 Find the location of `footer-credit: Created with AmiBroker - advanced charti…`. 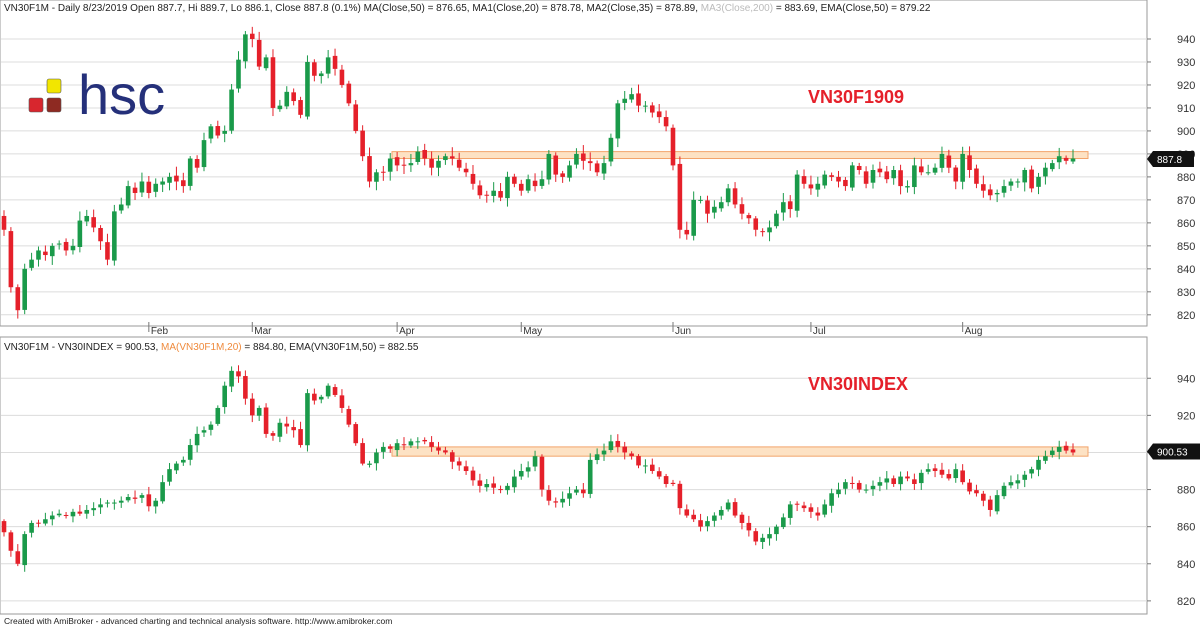

footer-credit: Created with AmiBroker - advanced charti… is located at coordinates (198, 621).